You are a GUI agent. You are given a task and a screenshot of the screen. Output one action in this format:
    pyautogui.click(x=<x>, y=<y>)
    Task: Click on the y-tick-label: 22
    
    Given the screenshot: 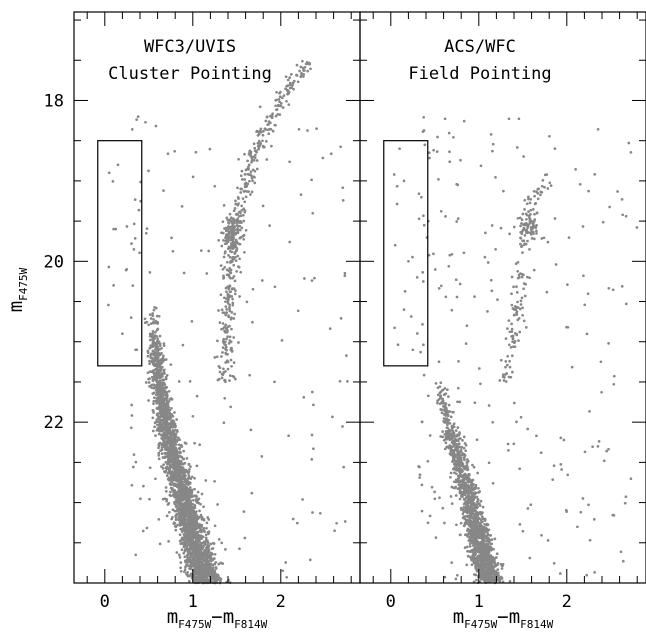 What is the action you would take?
    pyautogui.click(x=54, y=423)
    